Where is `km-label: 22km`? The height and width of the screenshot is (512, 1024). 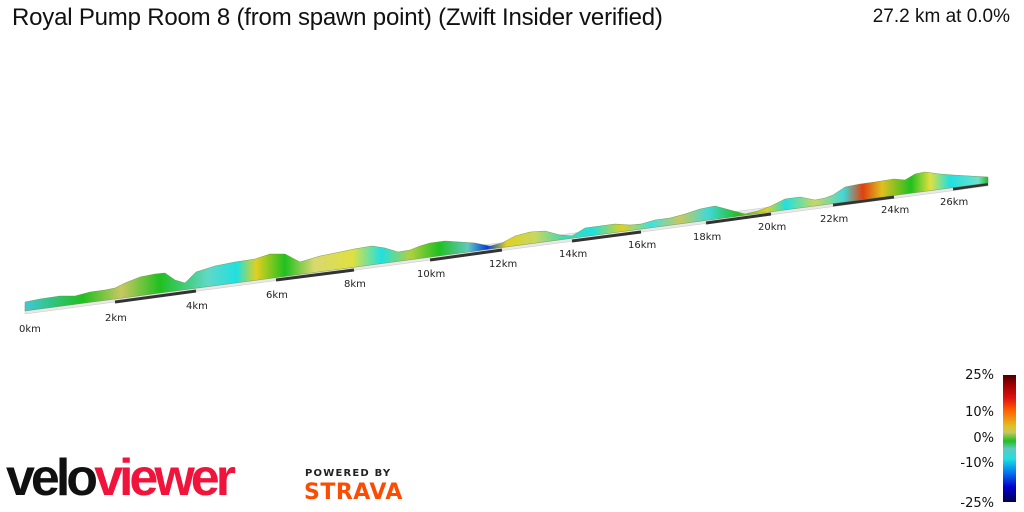 km-label: 22km is located at coordinates (834, 219).